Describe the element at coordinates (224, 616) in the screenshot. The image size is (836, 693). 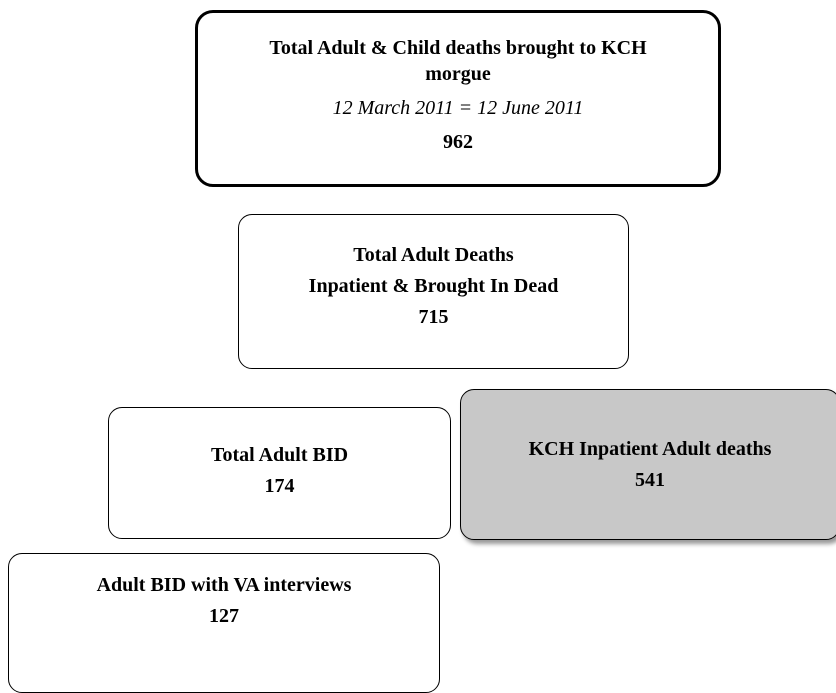
I see `node-value: 127` at that location.